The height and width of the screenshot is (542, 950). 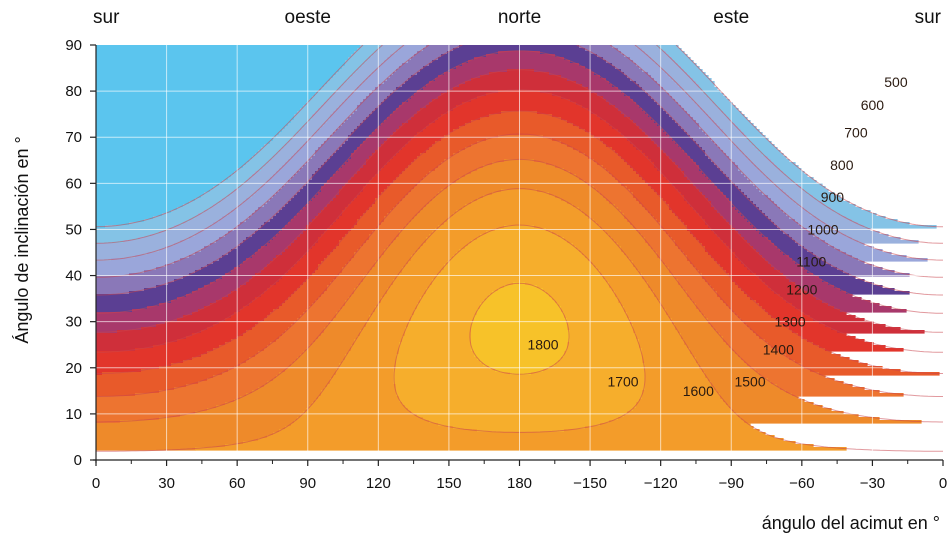 I want to click on y-tick-label: 90, so click(x=73, y=45).